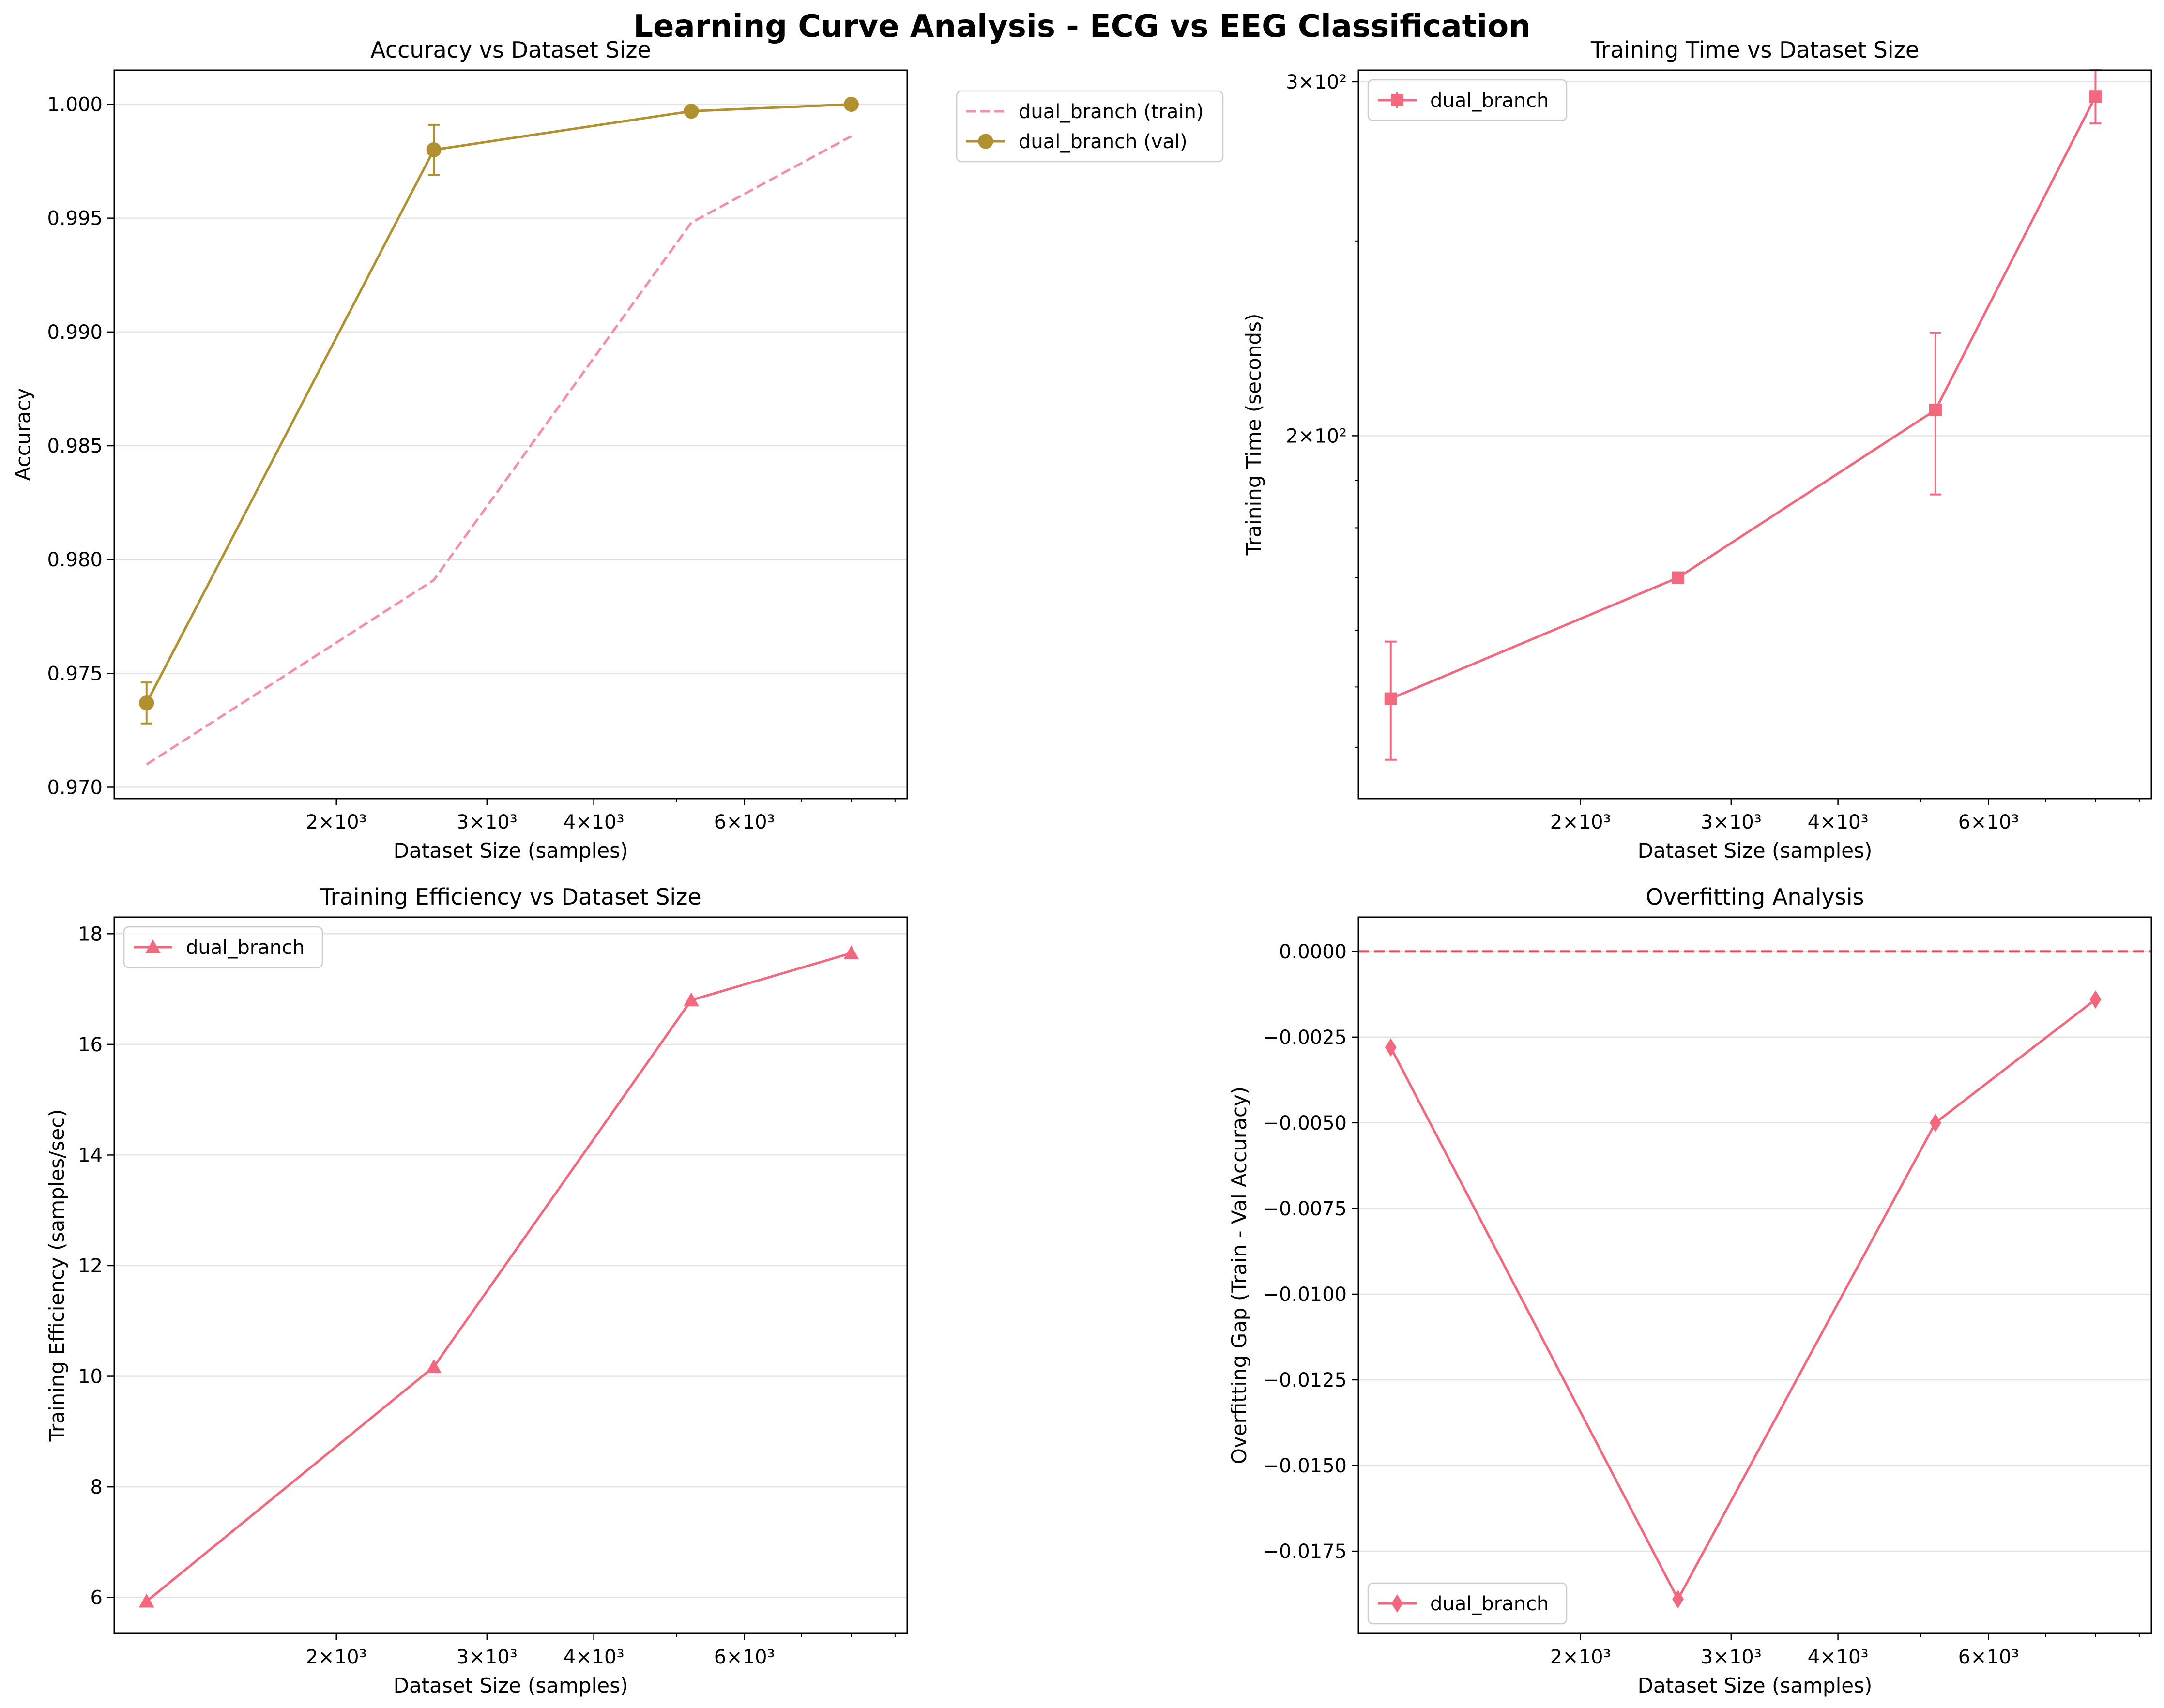  Describe the element at coordinates (1239, 1275) in the screenshot. I see `overfitting-ylabel: Overfitting Gap (Train - Val Accuracy)` at that location.